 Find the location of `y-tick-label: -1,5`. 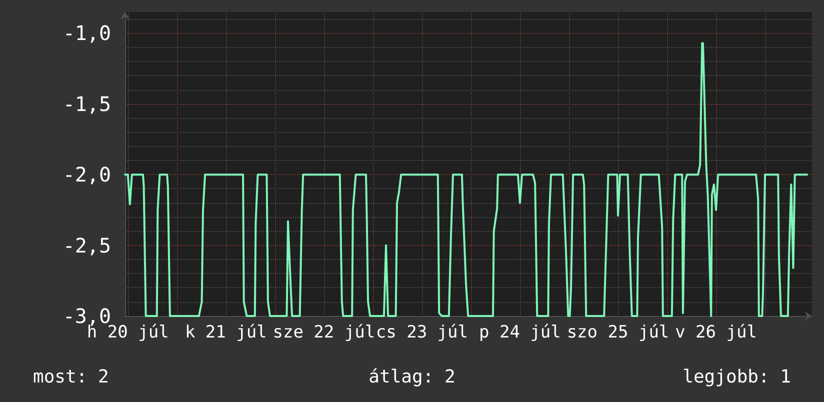

y-tick-label: -1,5 is located at coordinates (86, 104).